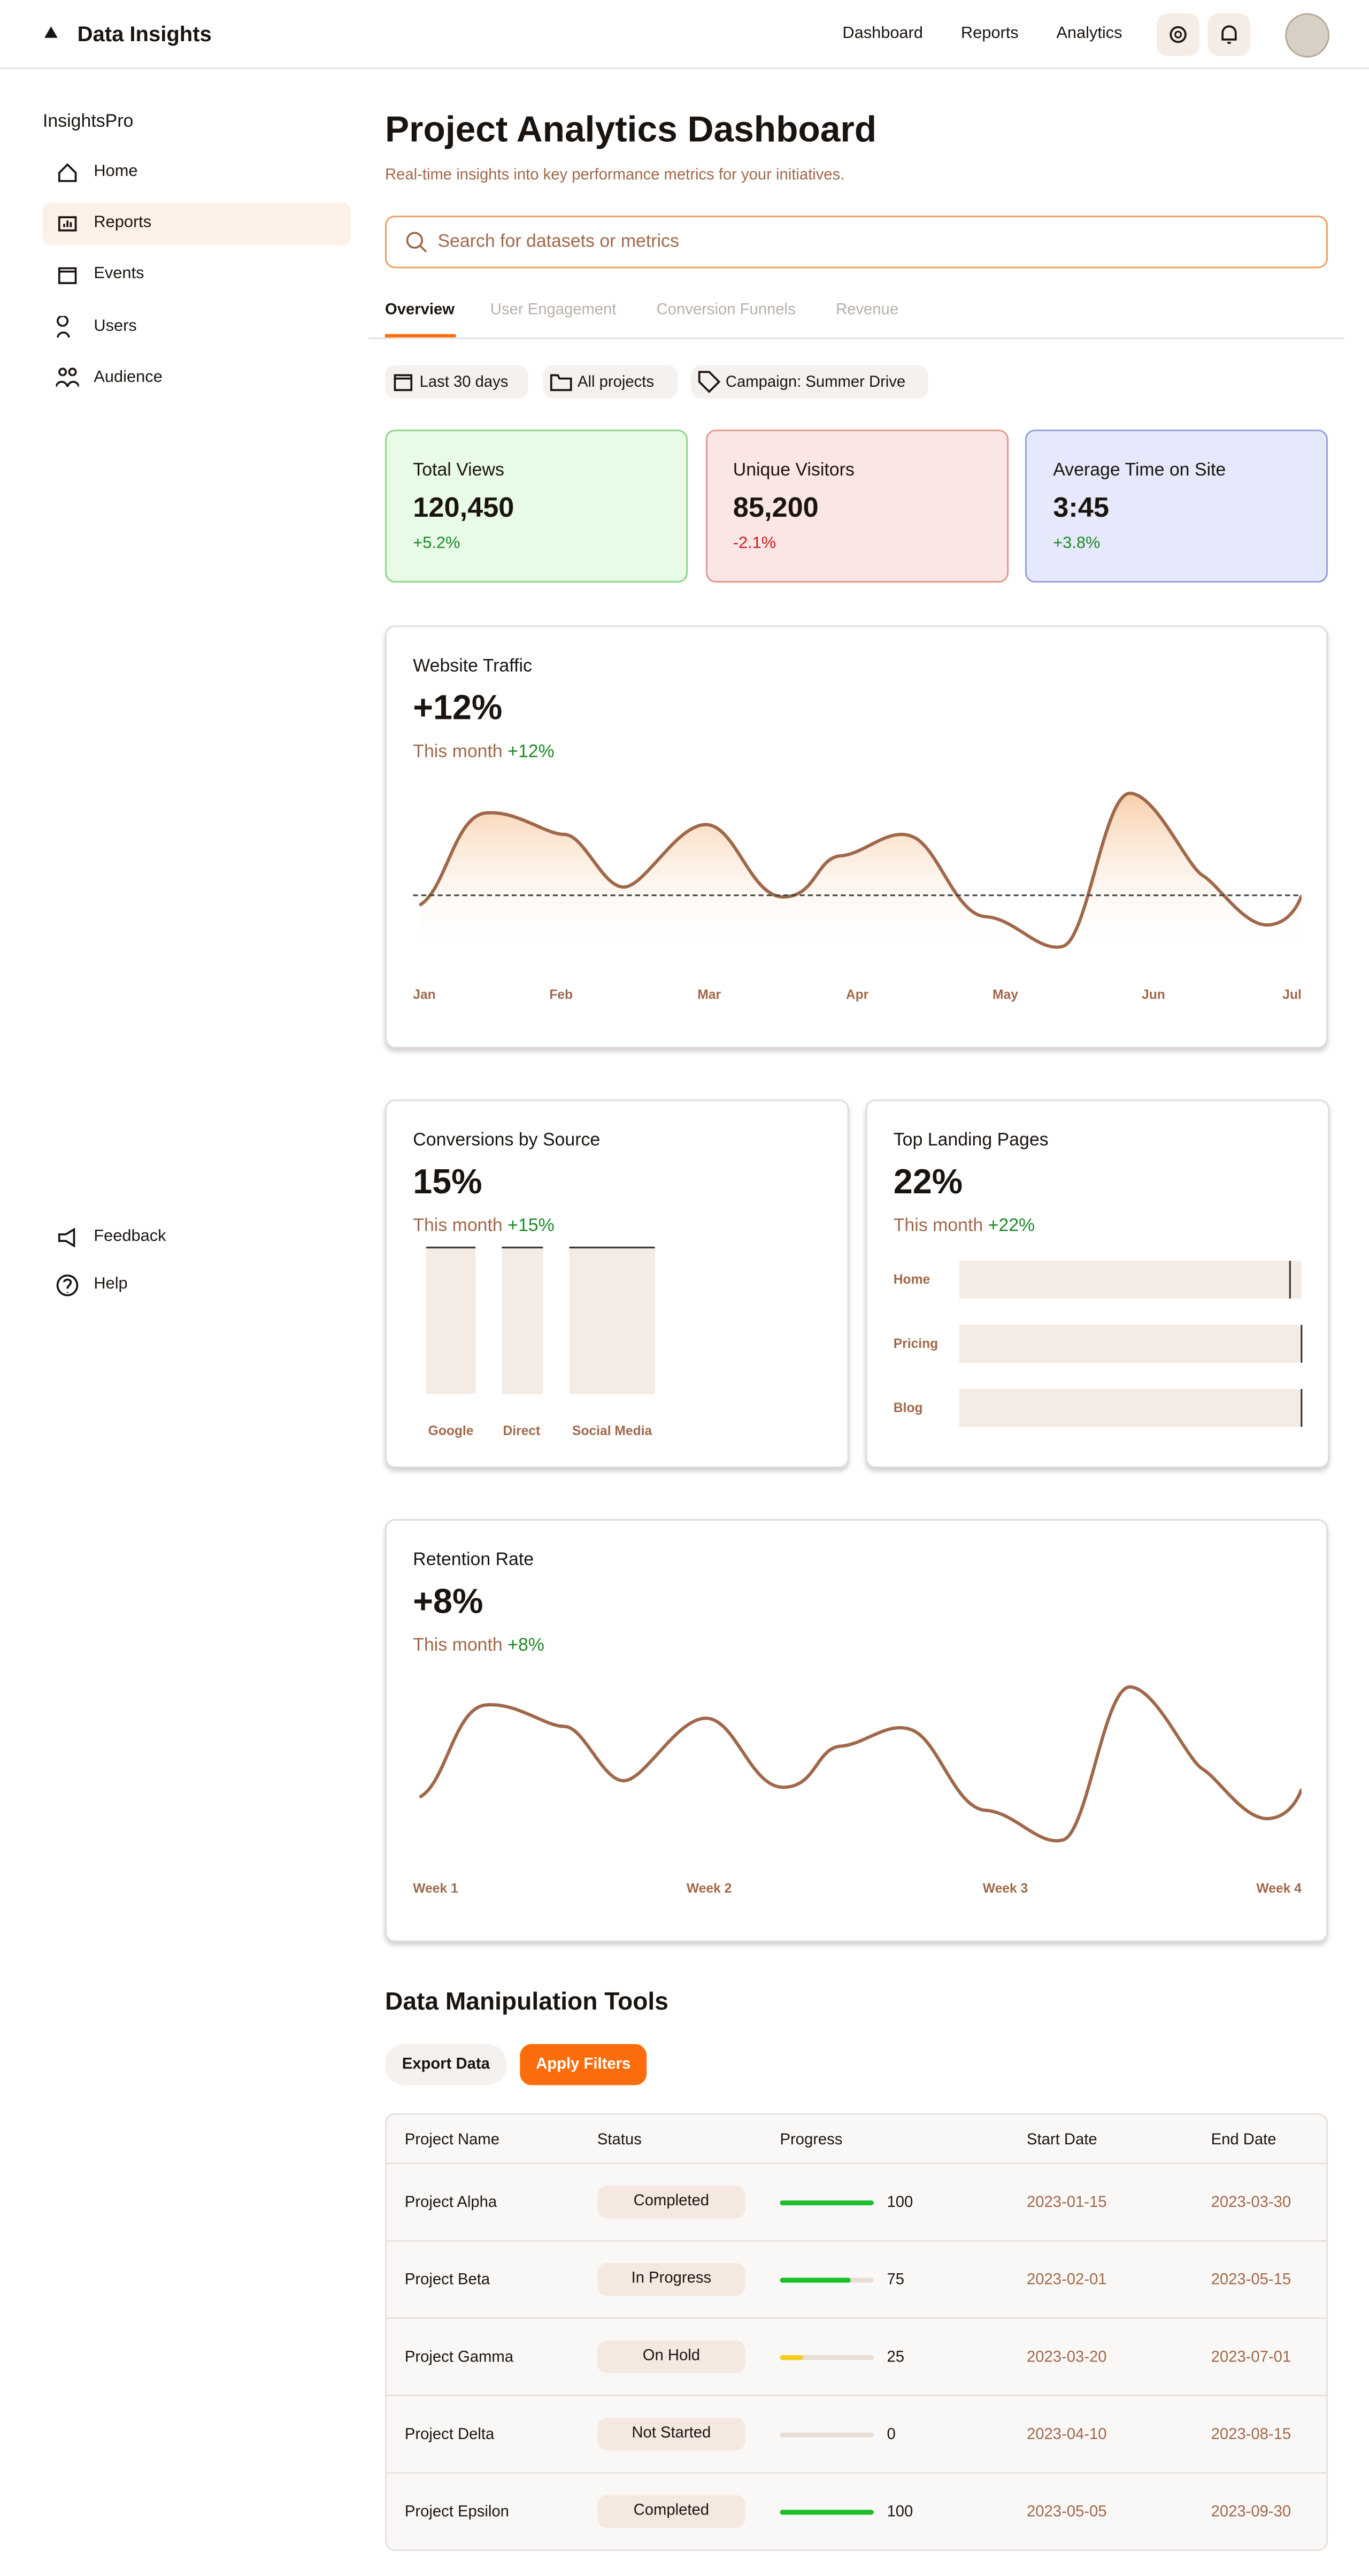  I want to click on status-badge: In Progress, so click(671, 2279).